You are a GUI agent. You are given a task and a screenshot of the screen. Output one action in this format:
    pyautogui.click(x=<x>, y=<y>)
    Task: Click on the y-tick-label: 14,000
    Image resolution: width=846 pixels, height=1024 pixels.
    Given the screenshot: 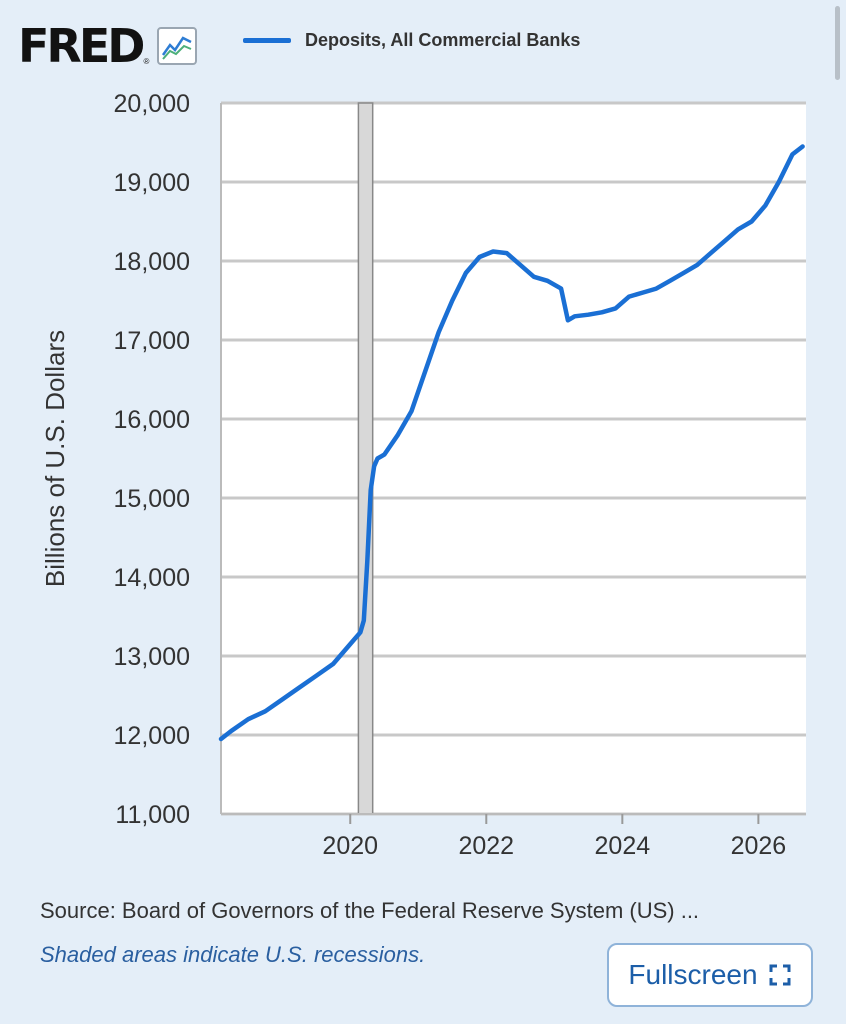 What is the action you would take?
    pyautogui.click(x=152, y=578)
    